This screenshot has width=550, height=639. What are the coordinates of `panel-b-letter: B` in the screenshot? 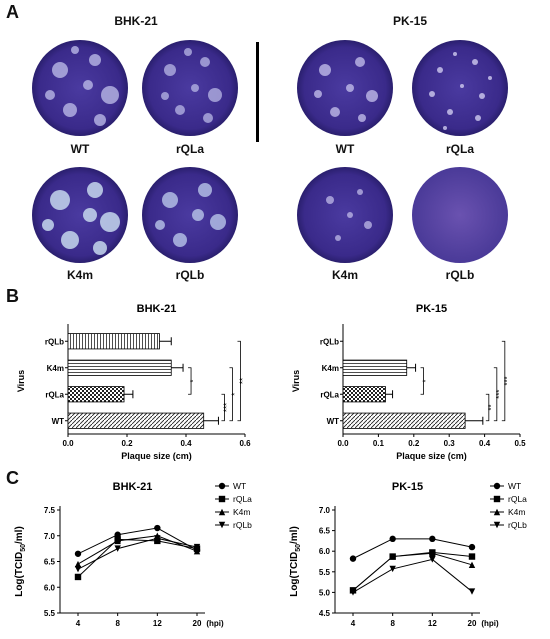 It's located at (12, 296).